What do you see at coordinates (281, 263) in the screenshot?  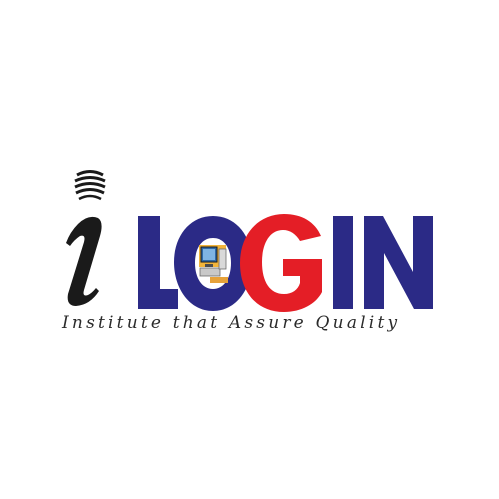 I see `letter-G` at bounding box center [281, 263].